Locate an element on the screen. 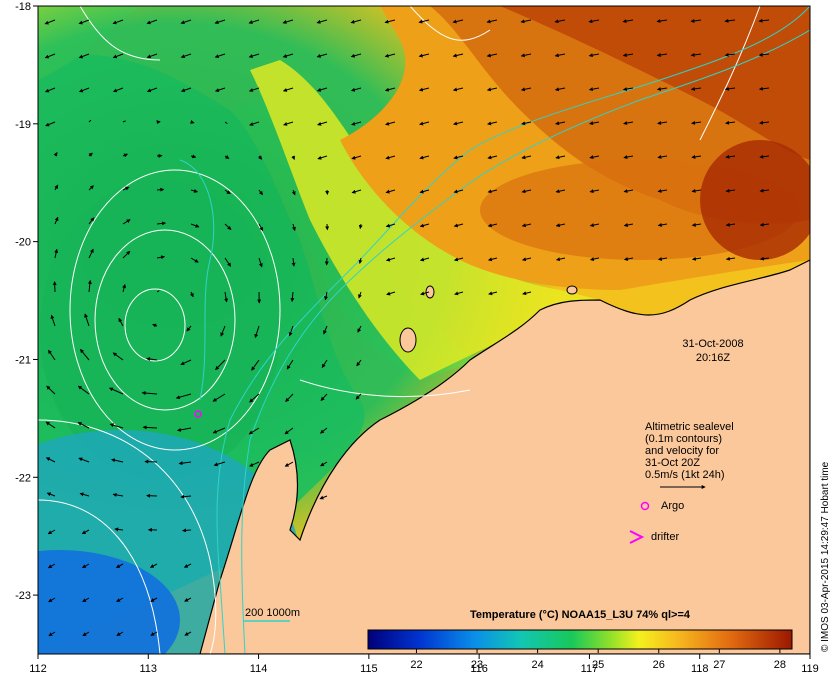 This screenshot has width=840, height=680. lon-tick-label: 119 is located at coordinates (810, 669).